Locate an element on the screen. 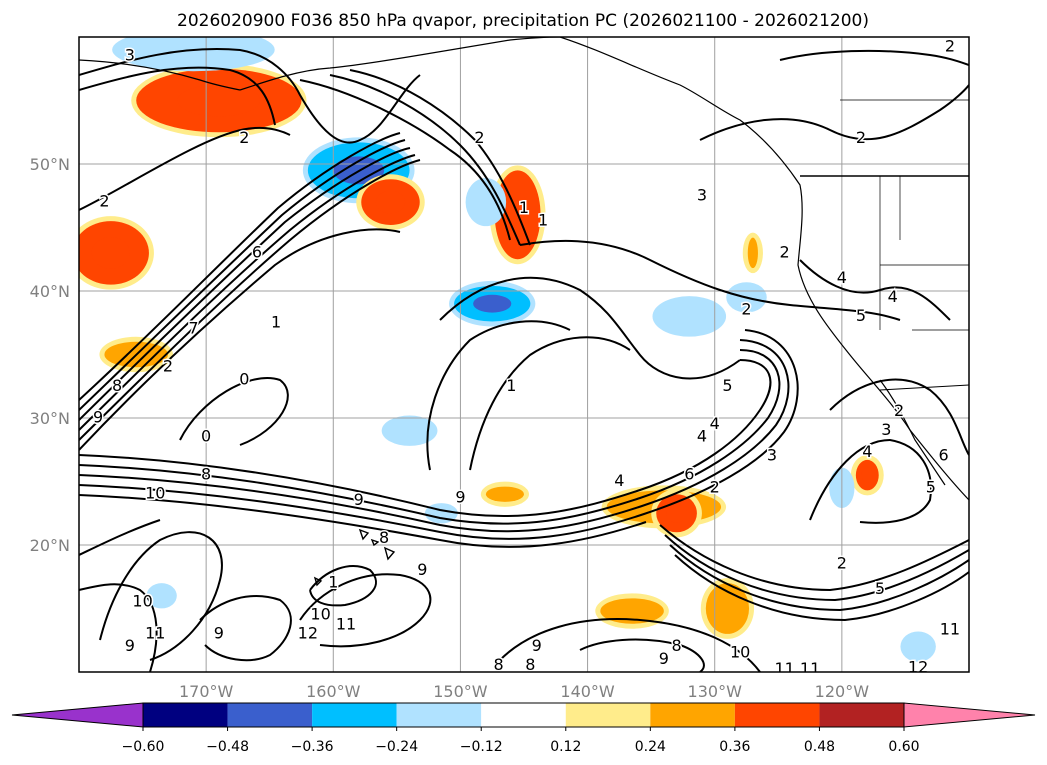 The height and width of the screenshot is (765, 1047). colorbar-tick-label: −0.12 is located at coordinates (481, 747).